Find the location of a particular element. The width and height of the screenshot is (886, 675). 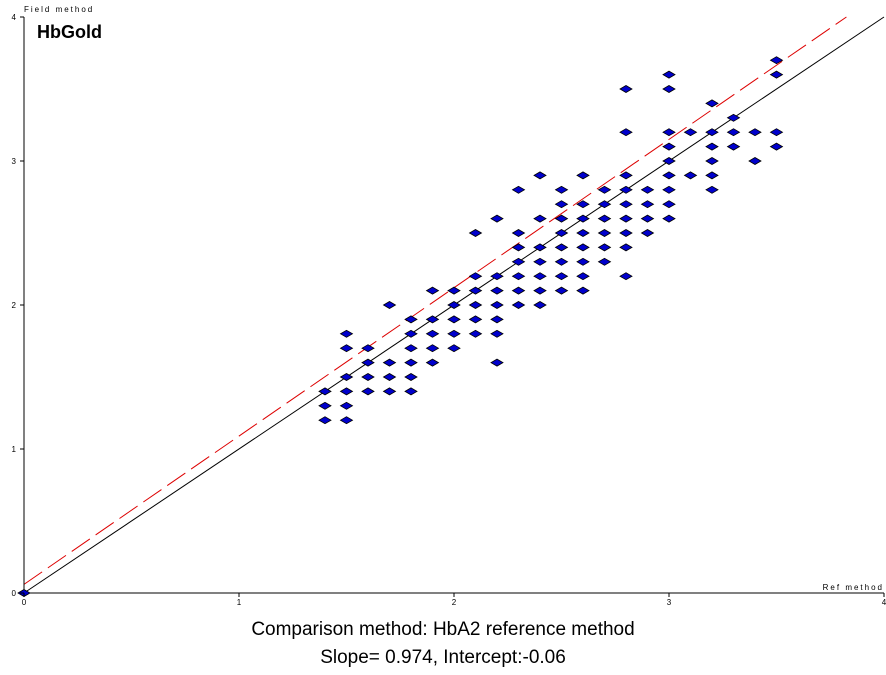

y-tick-label: 2 is located at coordinates (14, 305).